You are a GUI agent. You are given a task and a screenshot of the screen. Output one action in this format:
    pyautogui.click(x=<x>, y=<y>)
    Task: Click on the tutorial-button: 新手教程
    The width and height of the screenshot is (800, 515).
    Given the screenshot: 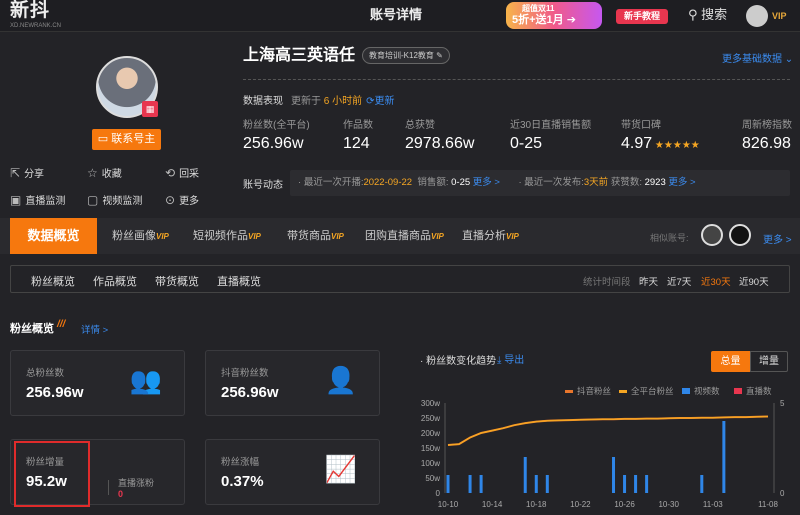 What is the action you would take?
    pyautogui.click(x=642, y=16)
    